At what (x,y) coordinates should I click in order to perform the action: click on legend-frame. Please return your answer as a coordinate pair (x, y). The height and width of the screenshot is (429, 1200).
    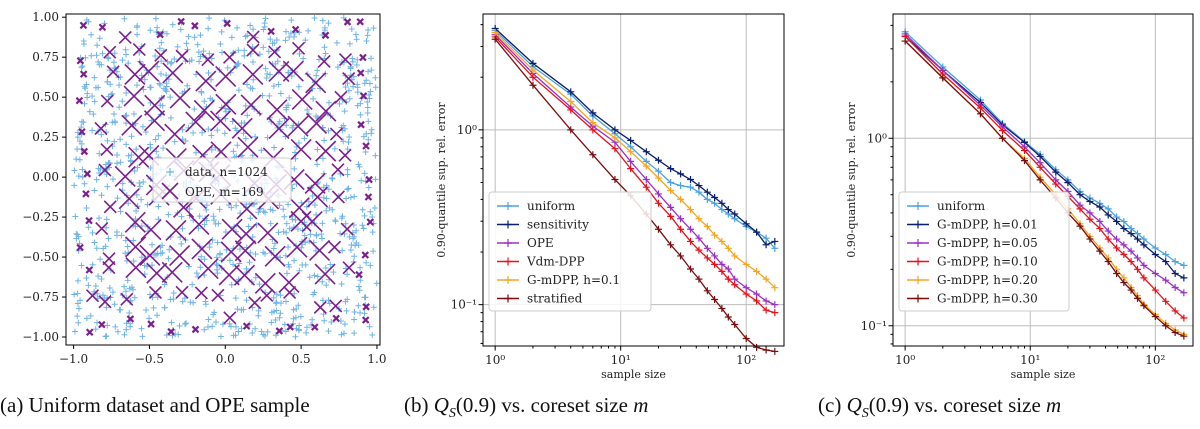
    Looking at the image, I should click on (984, 251).